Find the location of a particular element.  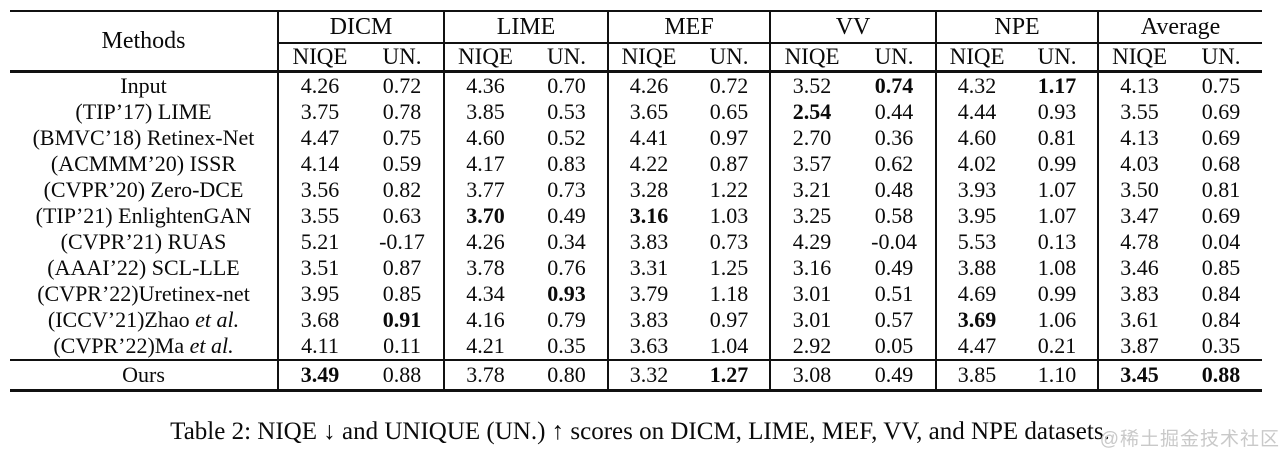

score-cell: 0.65 is located at coordinates (729, 111).